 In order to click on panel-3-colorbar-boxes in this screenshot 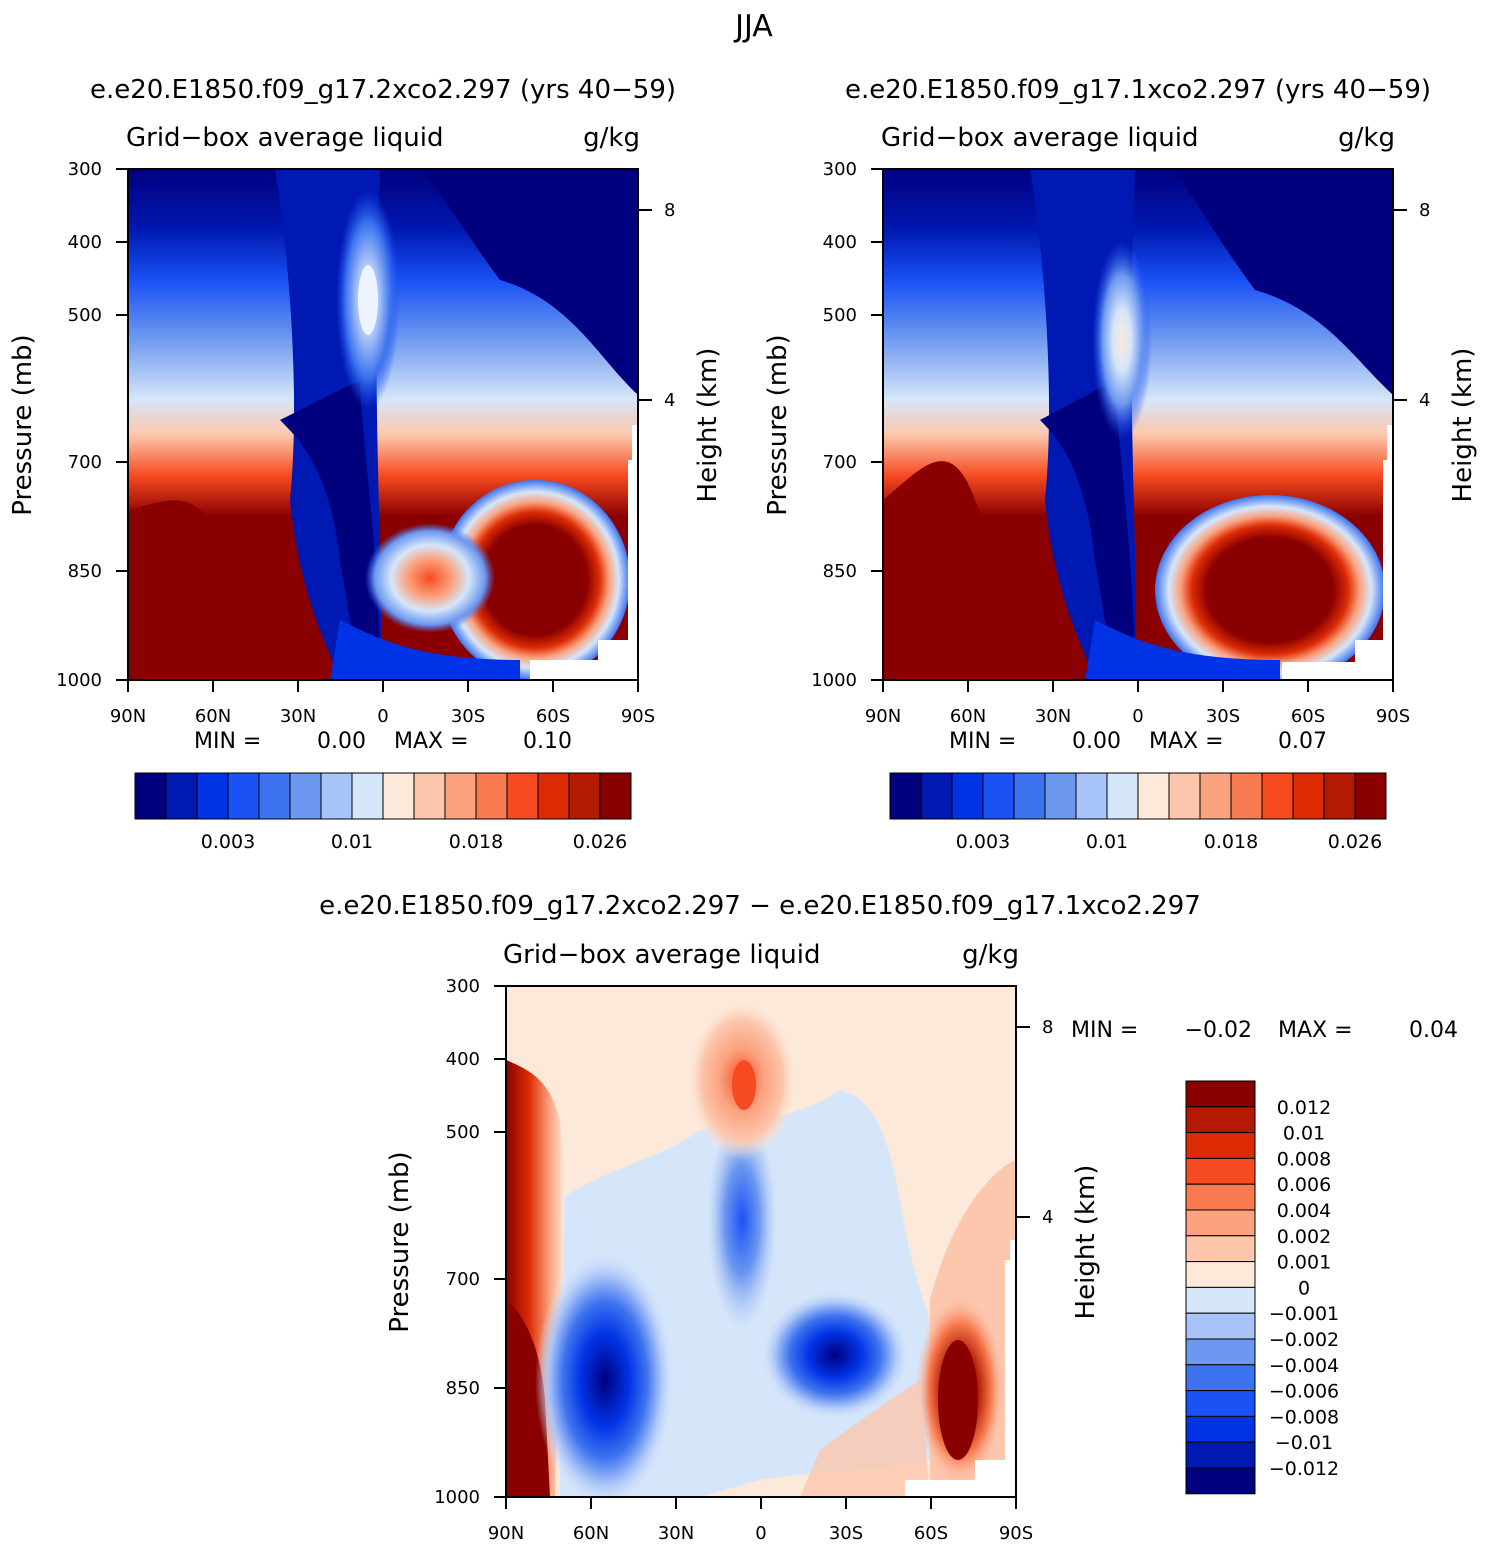, I will do `click(1220, 1287)`.